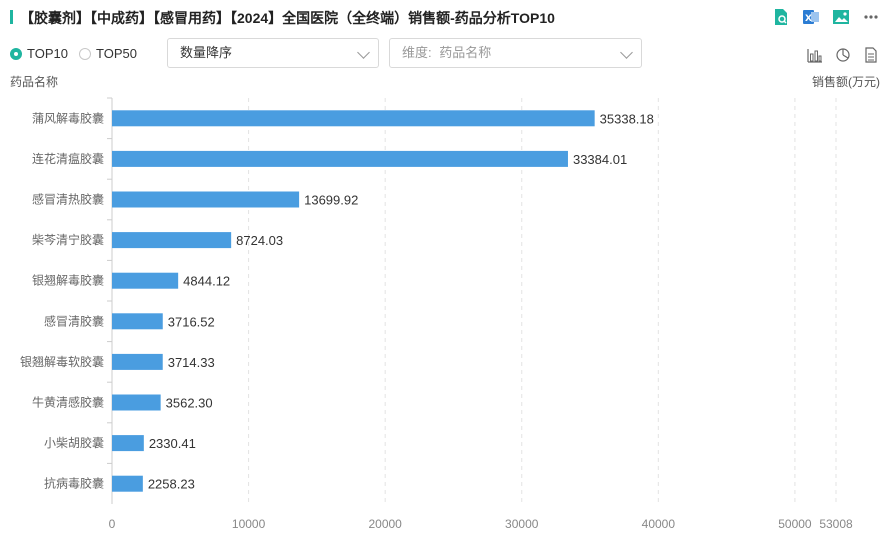 This screenshot has height=536, width=890. I want to click on data-label: 2330.41, so click(172, 443).